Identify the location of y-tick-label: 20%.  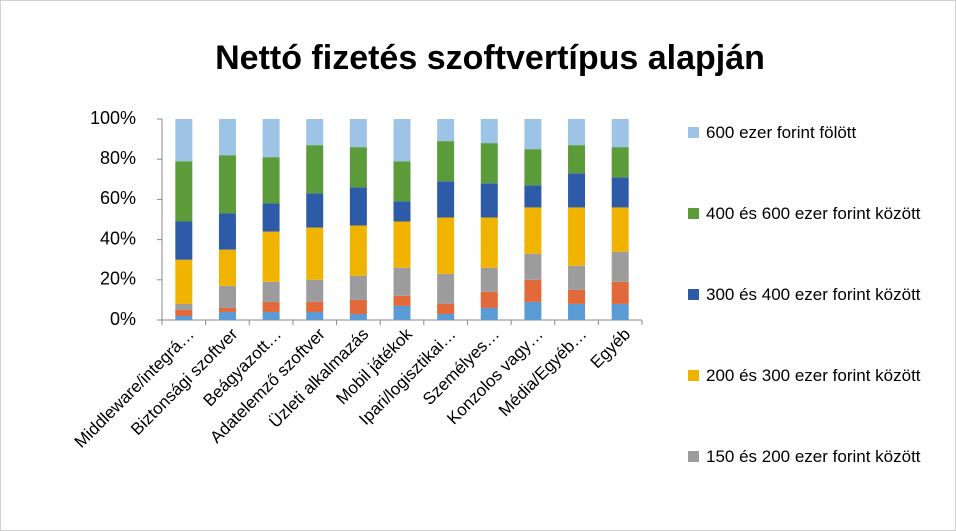
(118, 279).